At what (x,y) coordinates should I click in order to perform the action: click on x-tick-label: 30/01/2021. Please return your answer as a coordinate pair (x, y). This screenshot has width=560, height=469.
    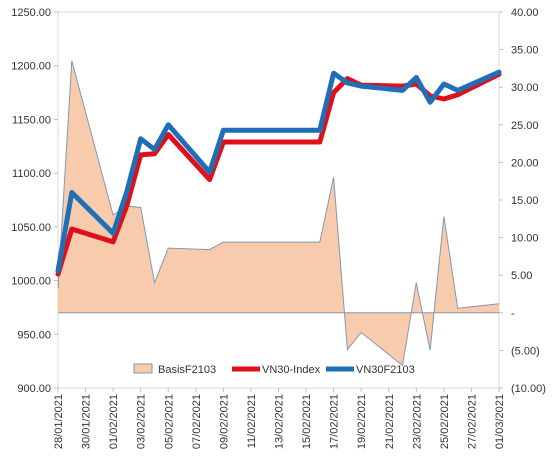
    Looking at the image, I should click on (87, 421).